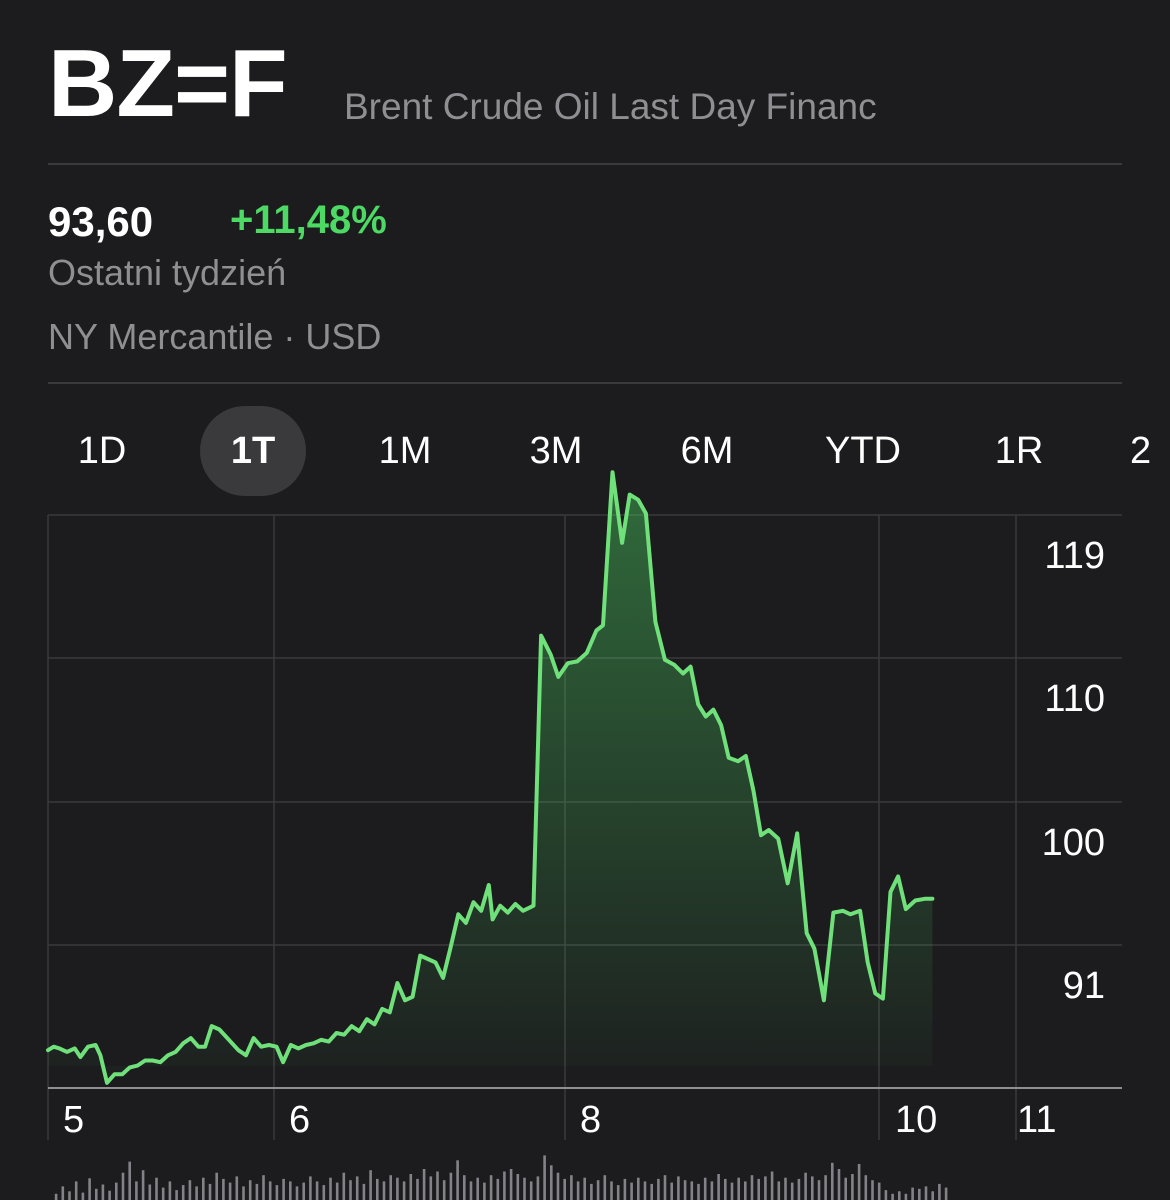 The image size is (1170, 1200). What do you see at coordinates (707, 450) in the screenshot?
I see `tab-6m: 6M` at bounding box center [707, 450].